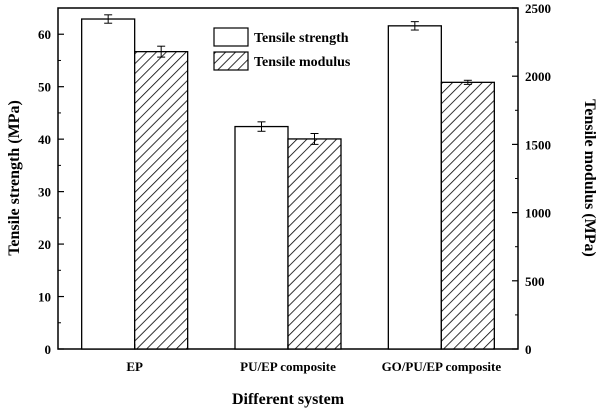  Describe the element at coordinates (535, 281) in the screenshot. I see `y2-tick-label-500: 500` at that location.